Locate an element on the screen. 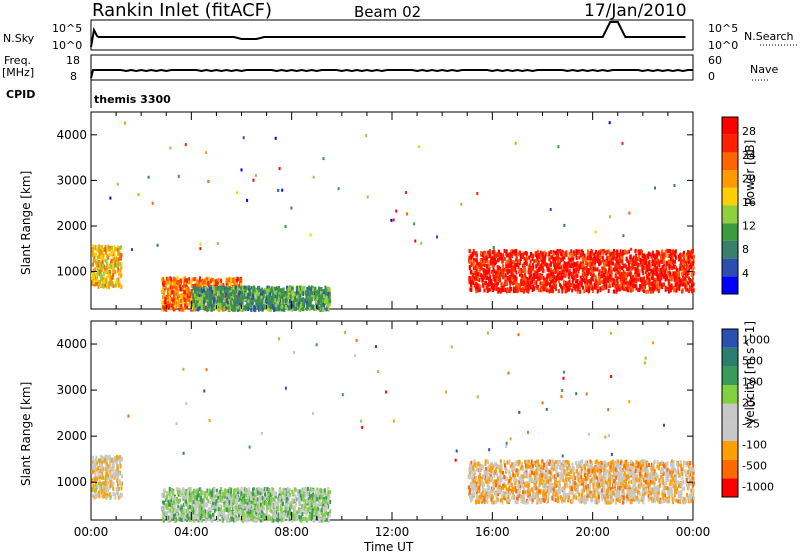 The height and width of the screenshot is (554, 800). colorbar-tick-label: 16 is located at coordinates (749, 202).